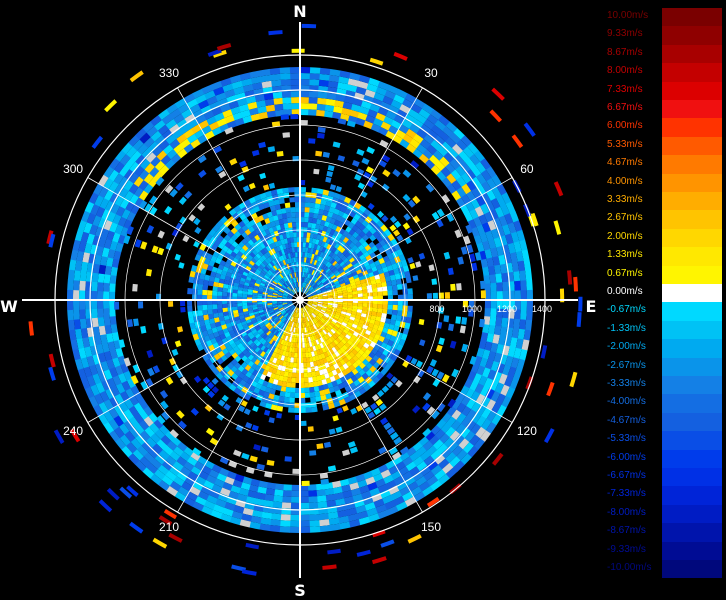 The image size is (726, 600). What do you see at coordinates (692, 201) in the screenshot?
I see `legend-swatch` at bounding box center [692, 201].